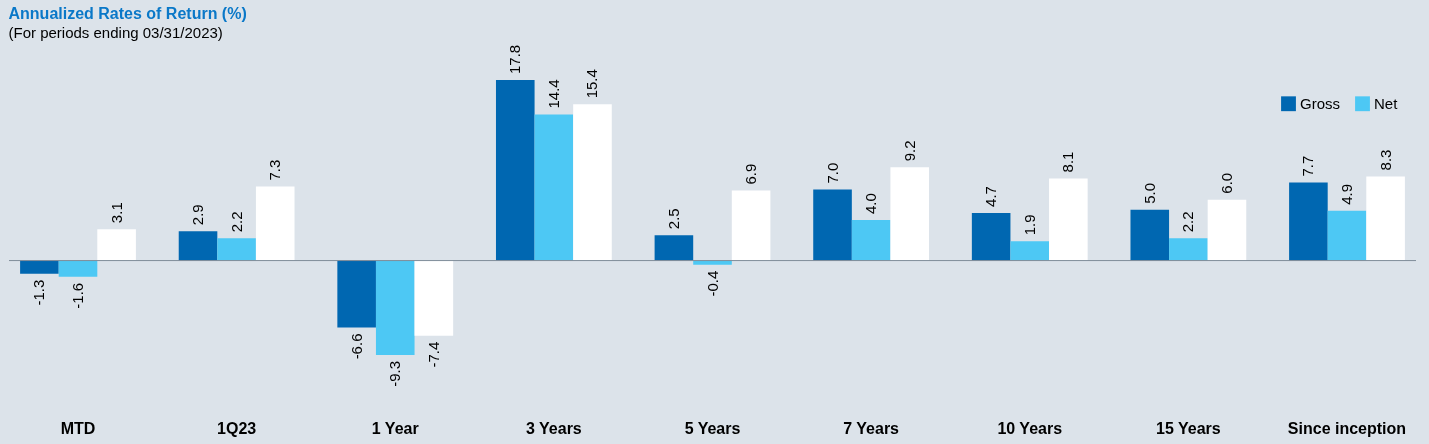 The image size is (1429, 444). What do you see at coordinates (78, 428) in the screenshot?
I see `x-tick-label: MTD` at bounding box center [78, 428].